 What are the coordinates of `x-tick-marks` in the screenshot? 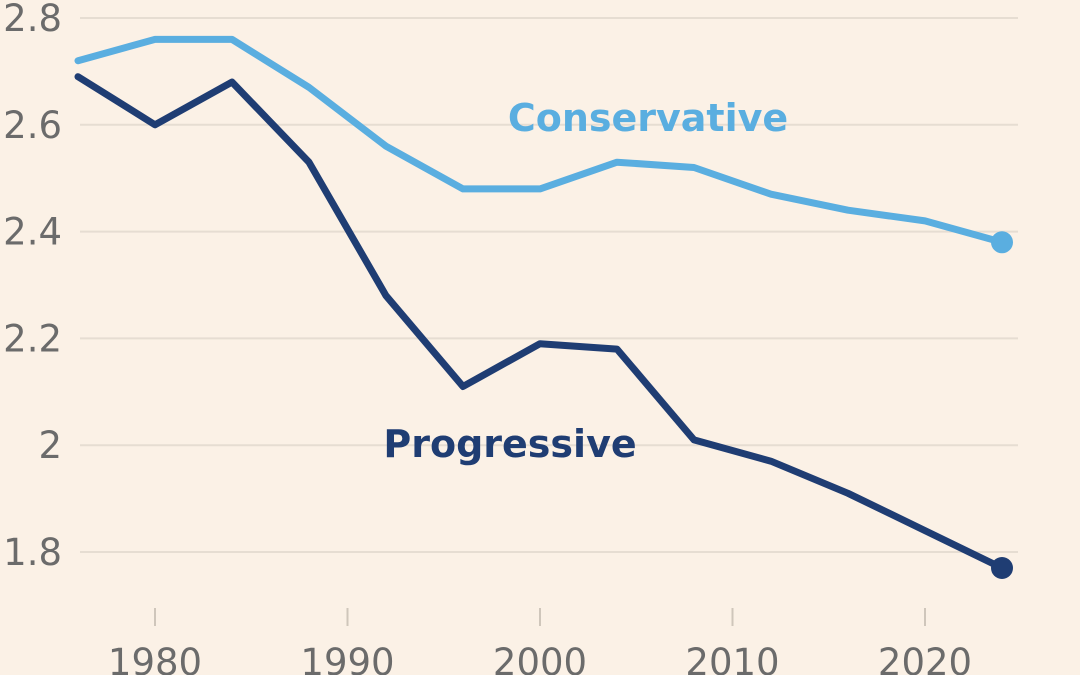 It's located at (540, 617).